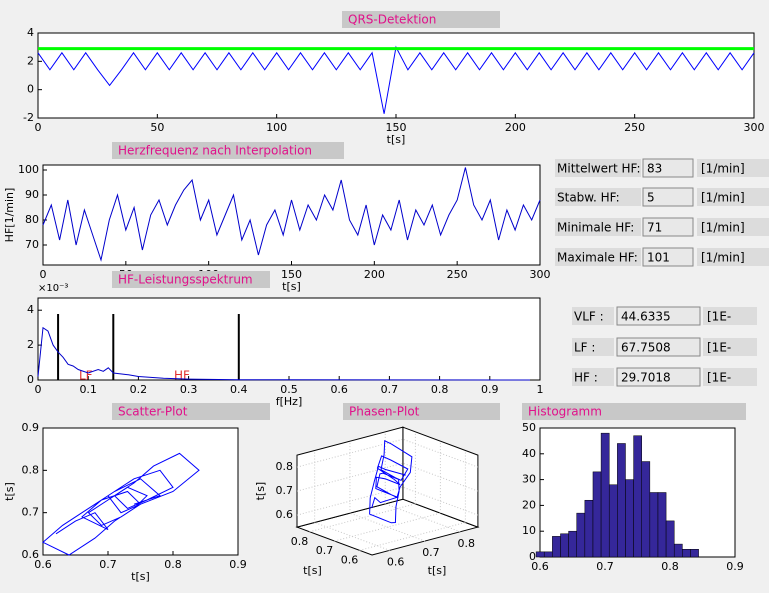 This screenshot has width=769, height=593. Describe the element at coordinates (646, 378) in the screenshot. I see `stat-value: 29.7018` at that location.